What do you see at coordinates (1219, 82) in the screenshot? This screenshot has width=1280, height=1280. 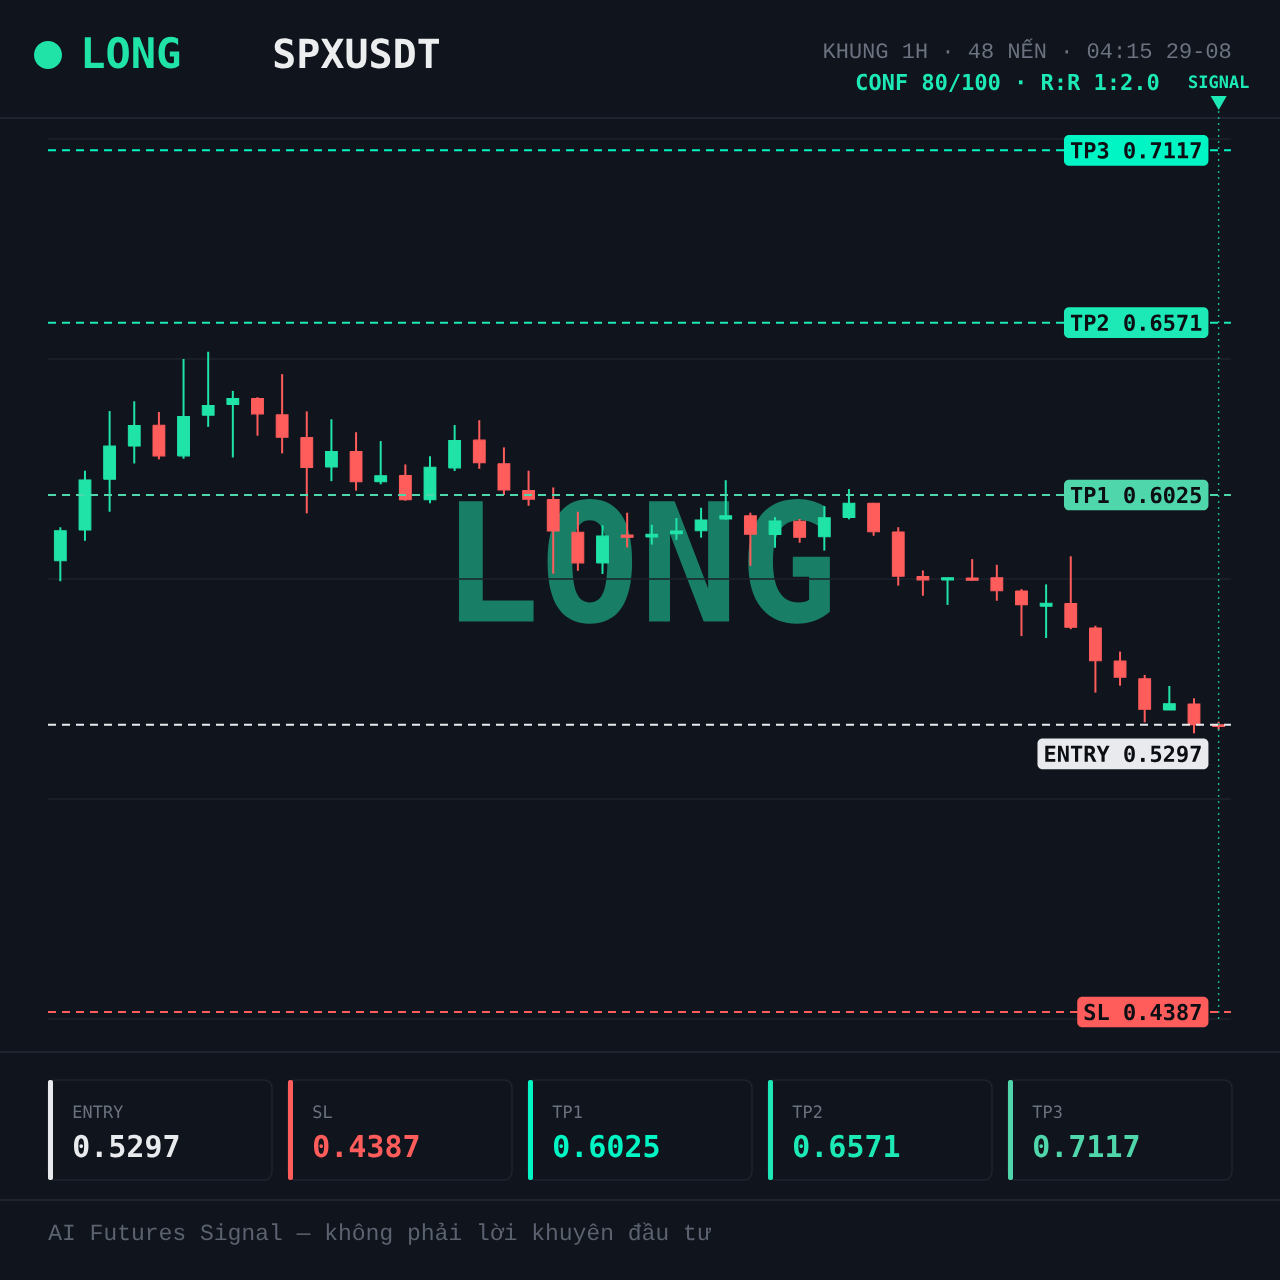 I see `text: SIGNAL` at bounding box center [1219, 82].